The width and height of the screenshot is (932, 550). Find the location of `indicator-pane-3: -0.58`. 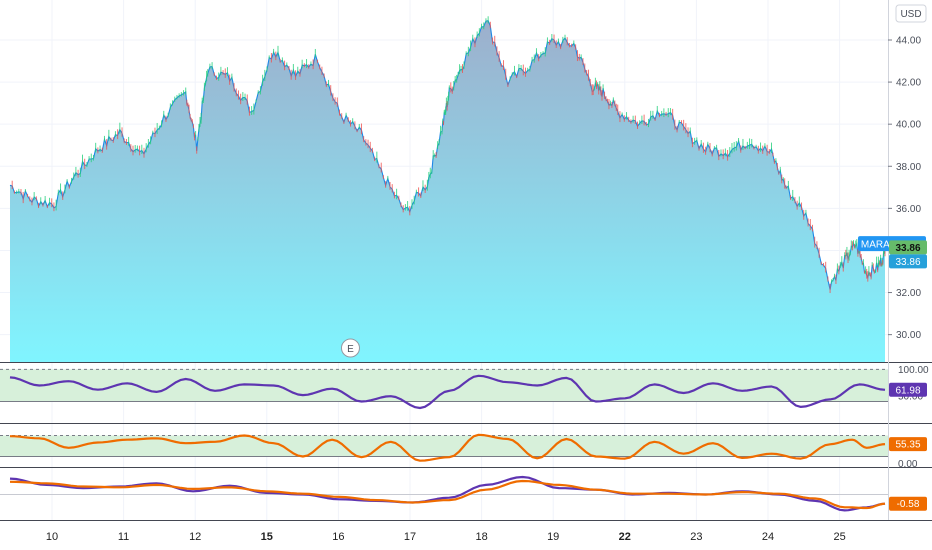

indicator-pane-3: -0.58 is located at coordinates (463, 493).